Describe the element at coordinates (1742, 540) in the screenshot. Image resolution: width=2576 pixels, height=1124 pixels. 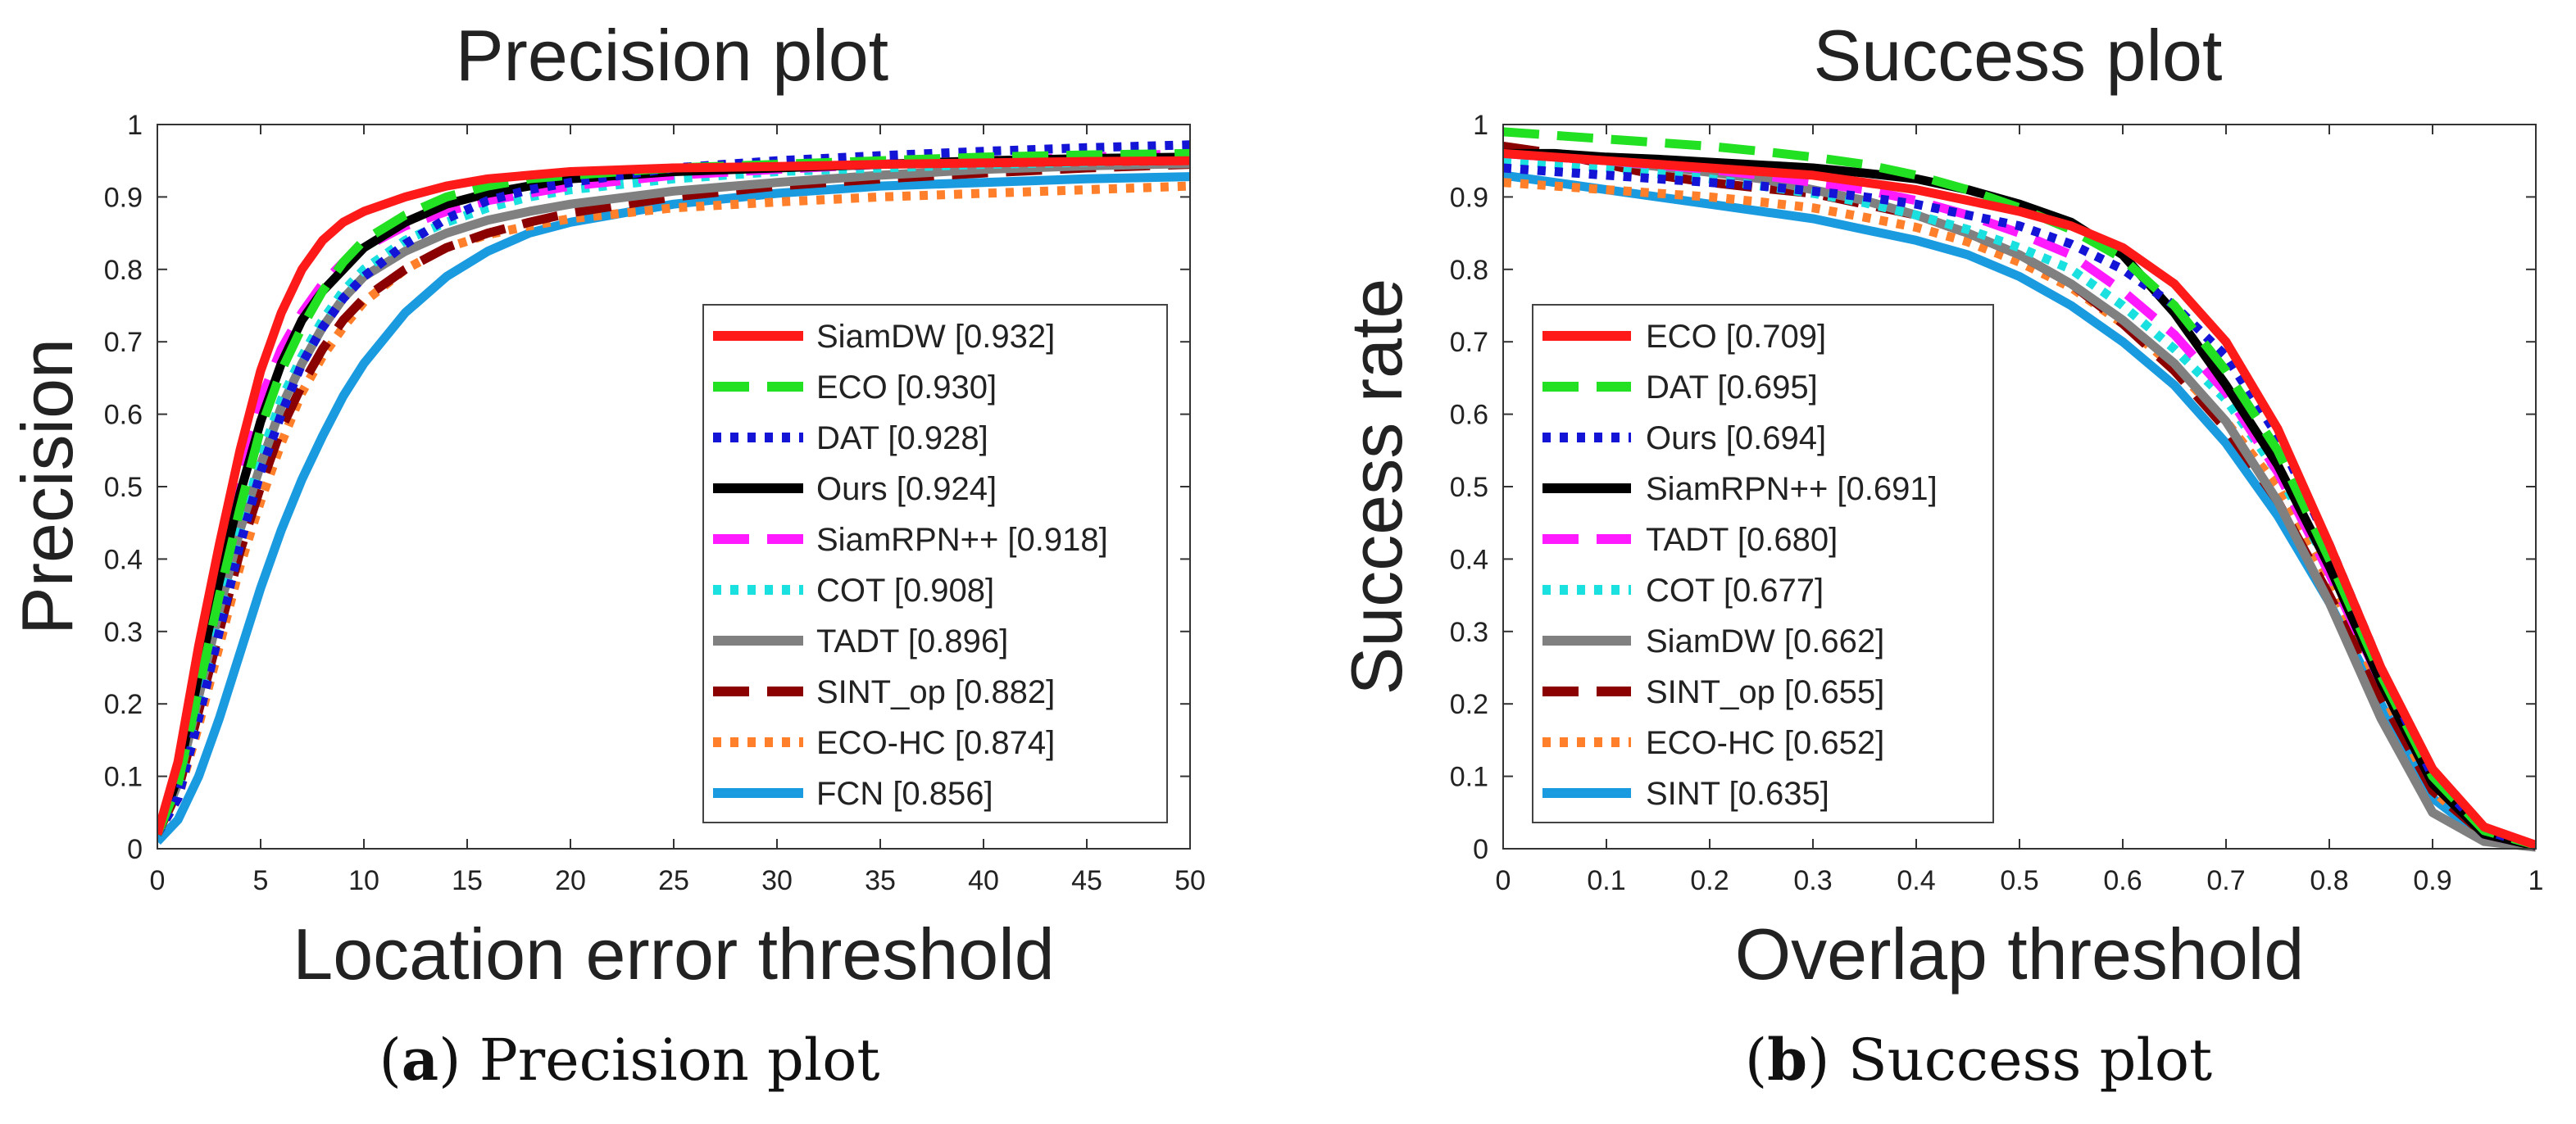
I see `legend-label: TADT [0.680]` at that location.